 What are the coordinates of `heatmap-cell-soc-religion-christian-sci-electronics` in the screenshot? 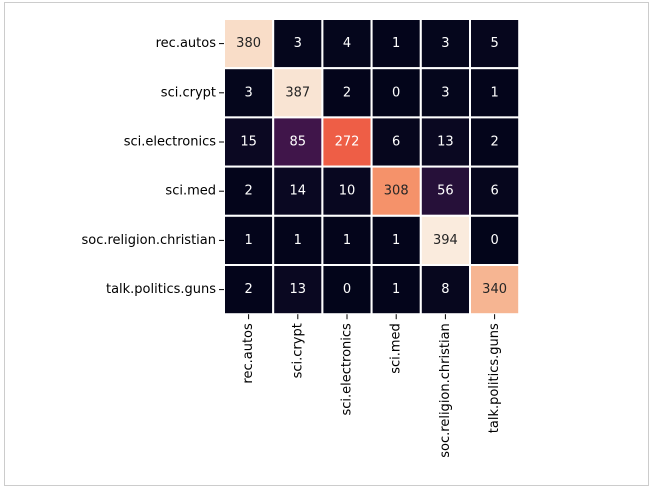 It's located at (347, 240).